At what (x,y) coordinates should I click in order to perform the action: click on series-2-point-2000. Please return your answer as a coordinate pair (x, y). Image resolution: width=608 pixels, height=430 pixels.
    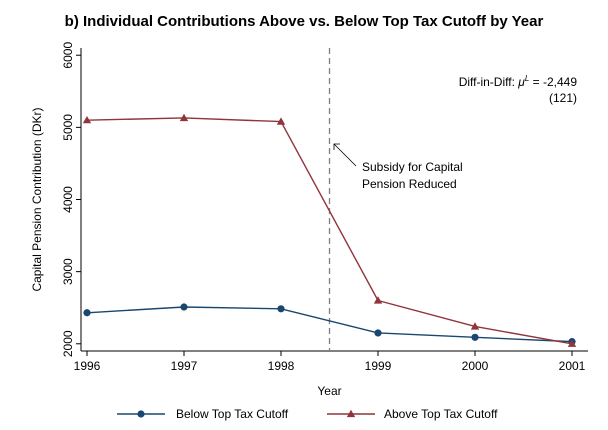
    Looking at the image, I should click on (475, 326).